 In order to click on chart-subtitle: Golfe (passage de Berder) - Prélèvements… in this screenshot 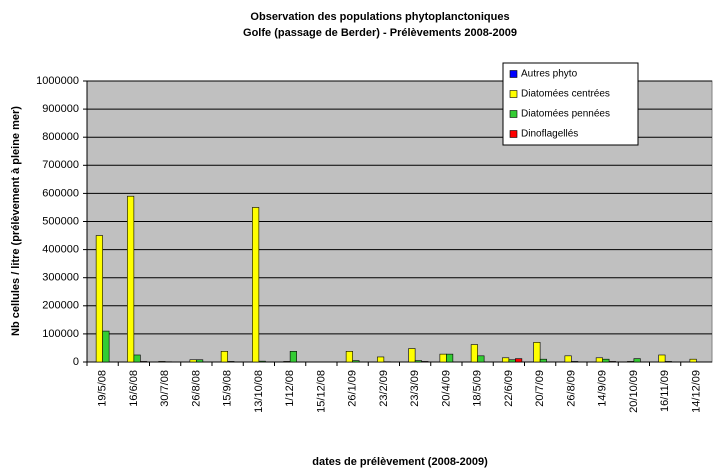, I will do `click(380, 33)`.